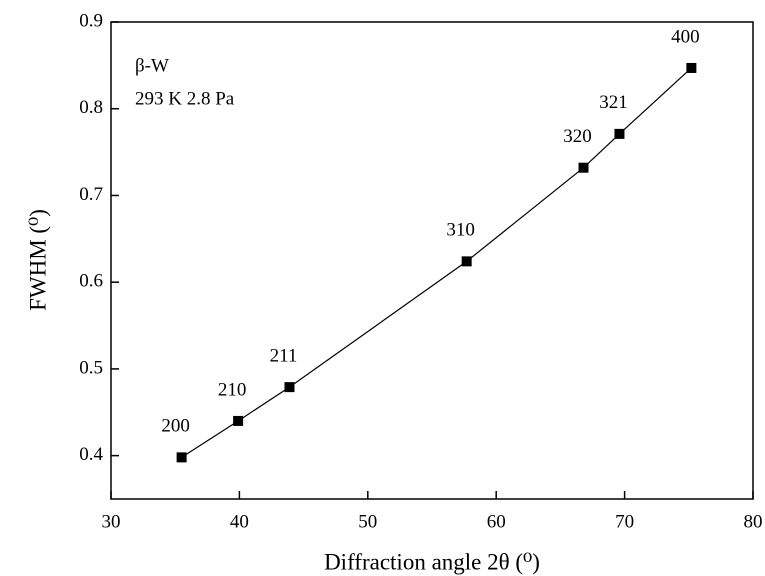 The height and width of the screenshot is (576, 765). Describe the element at coordinates (91, 367) in the screenshot. I see `y-tick-label: 0.5` at that location.